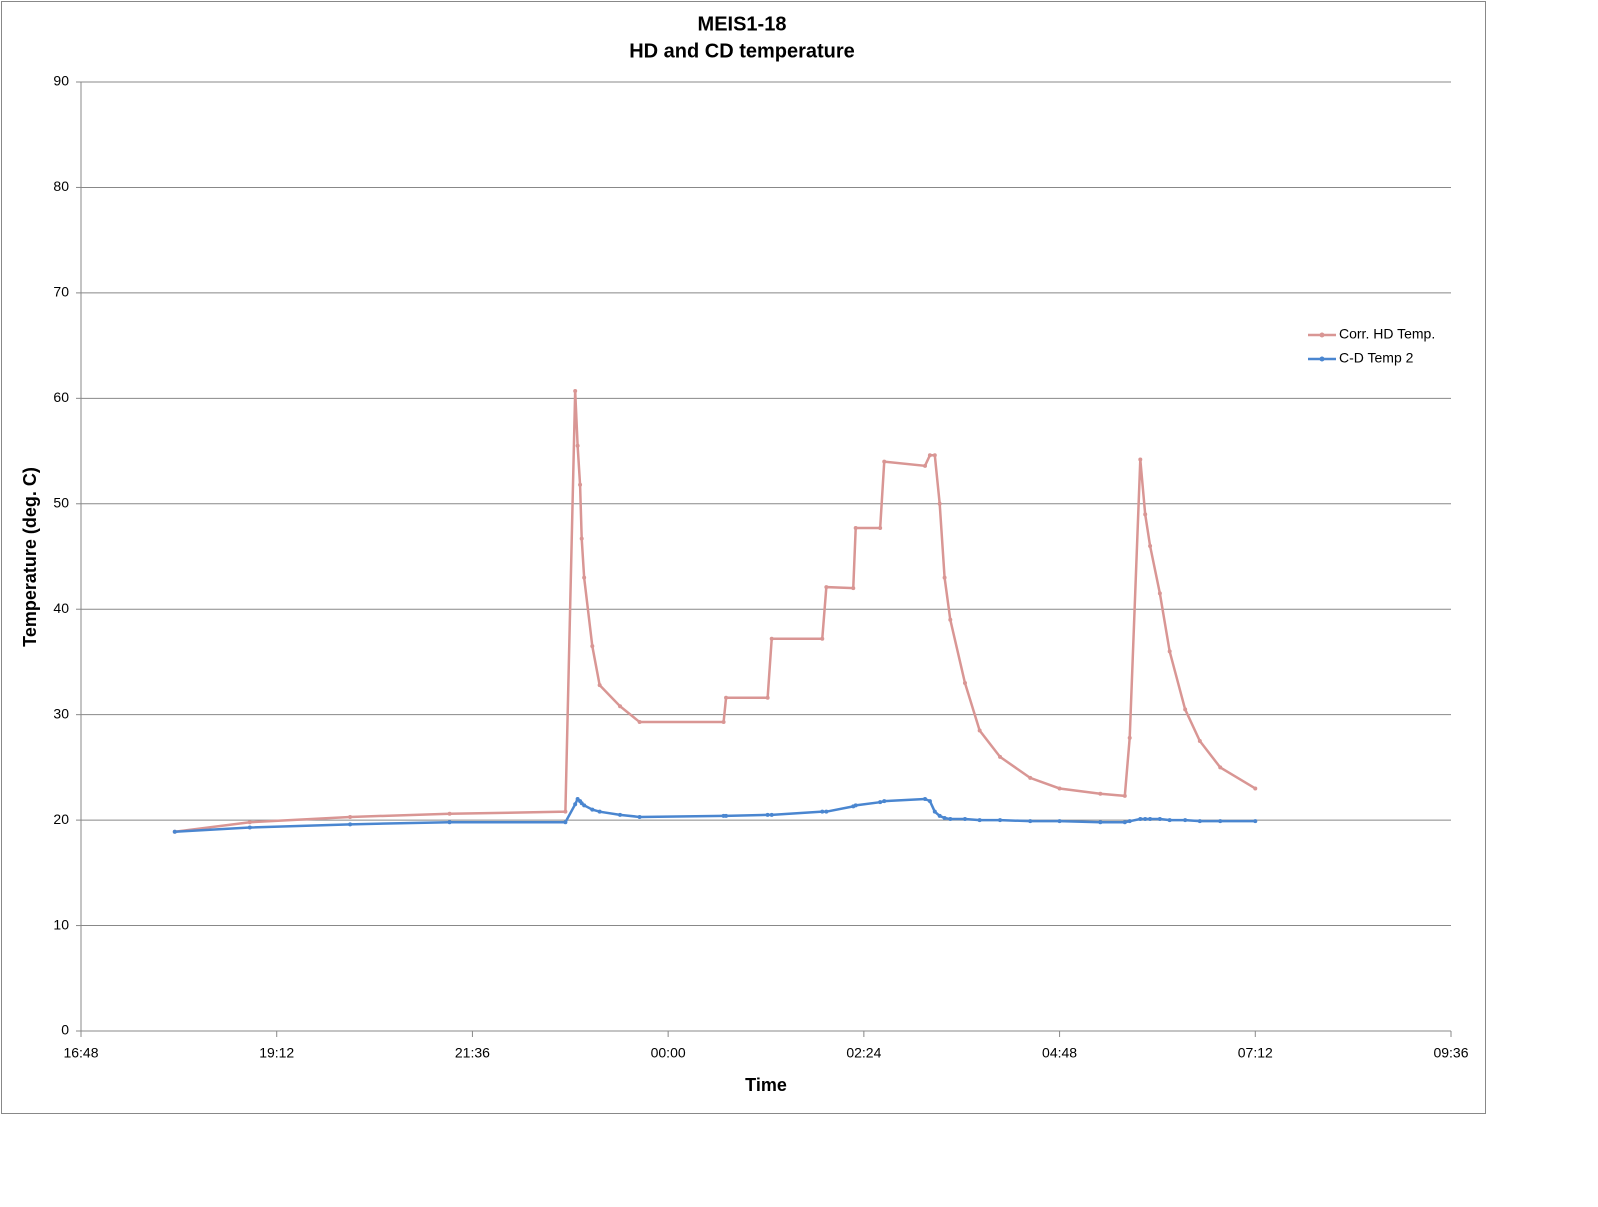 The image size is (1598, 1207). I want to click on y-tick-label: 70, so click(61, 292).